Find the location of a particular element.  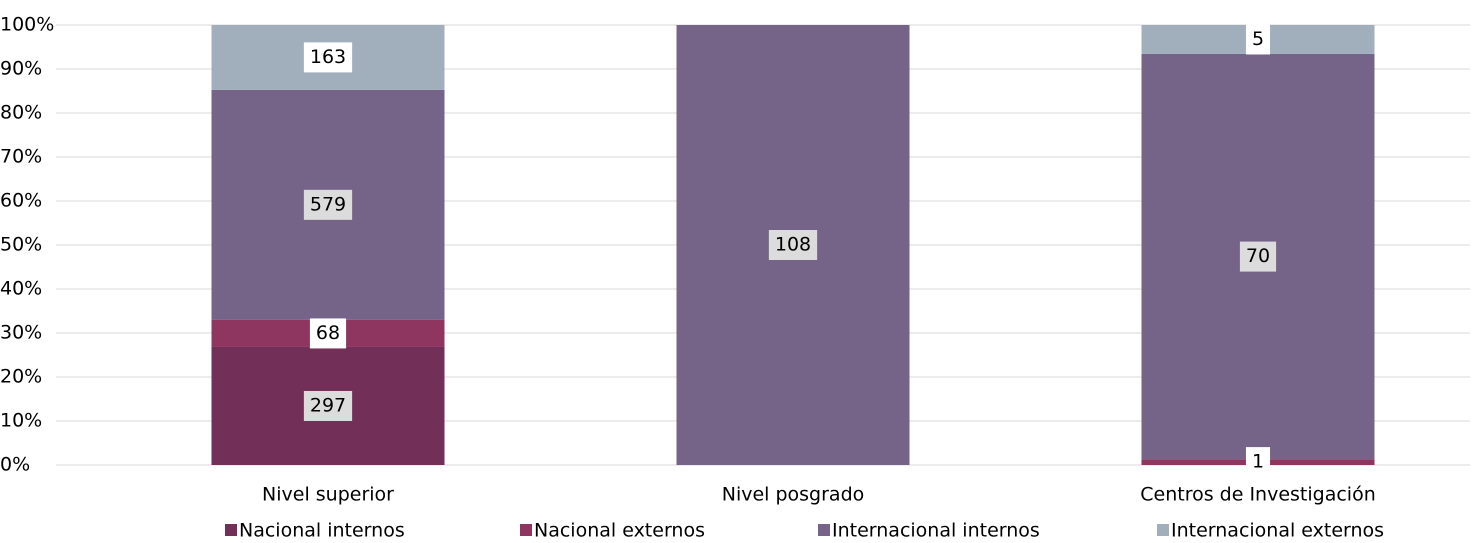

y-tick-label: 50% is located at coordinates (21, 245).